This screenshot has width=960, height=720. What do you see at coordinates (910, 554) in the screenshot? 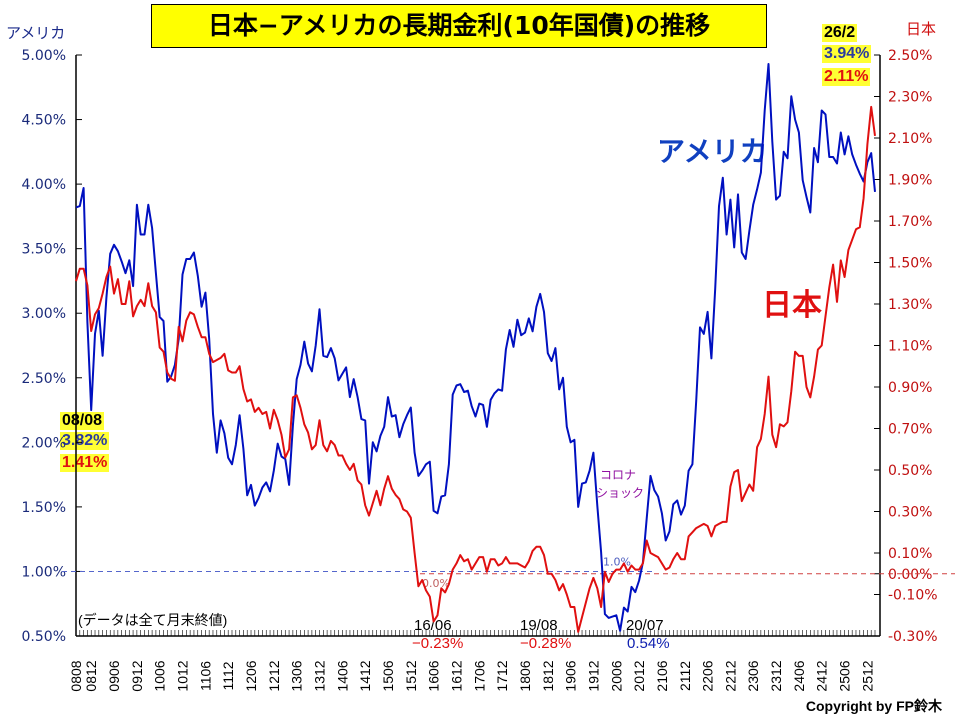
I see `right-tick-label: 0.10%` at bounding box center [910, 554].